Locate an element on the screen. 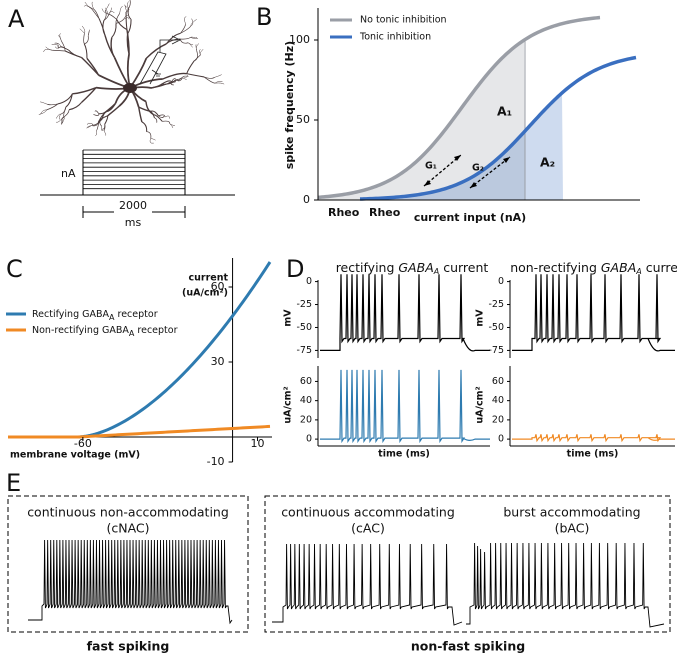  x-axis-label: current input (nA) is located at coordinates (470, 217).